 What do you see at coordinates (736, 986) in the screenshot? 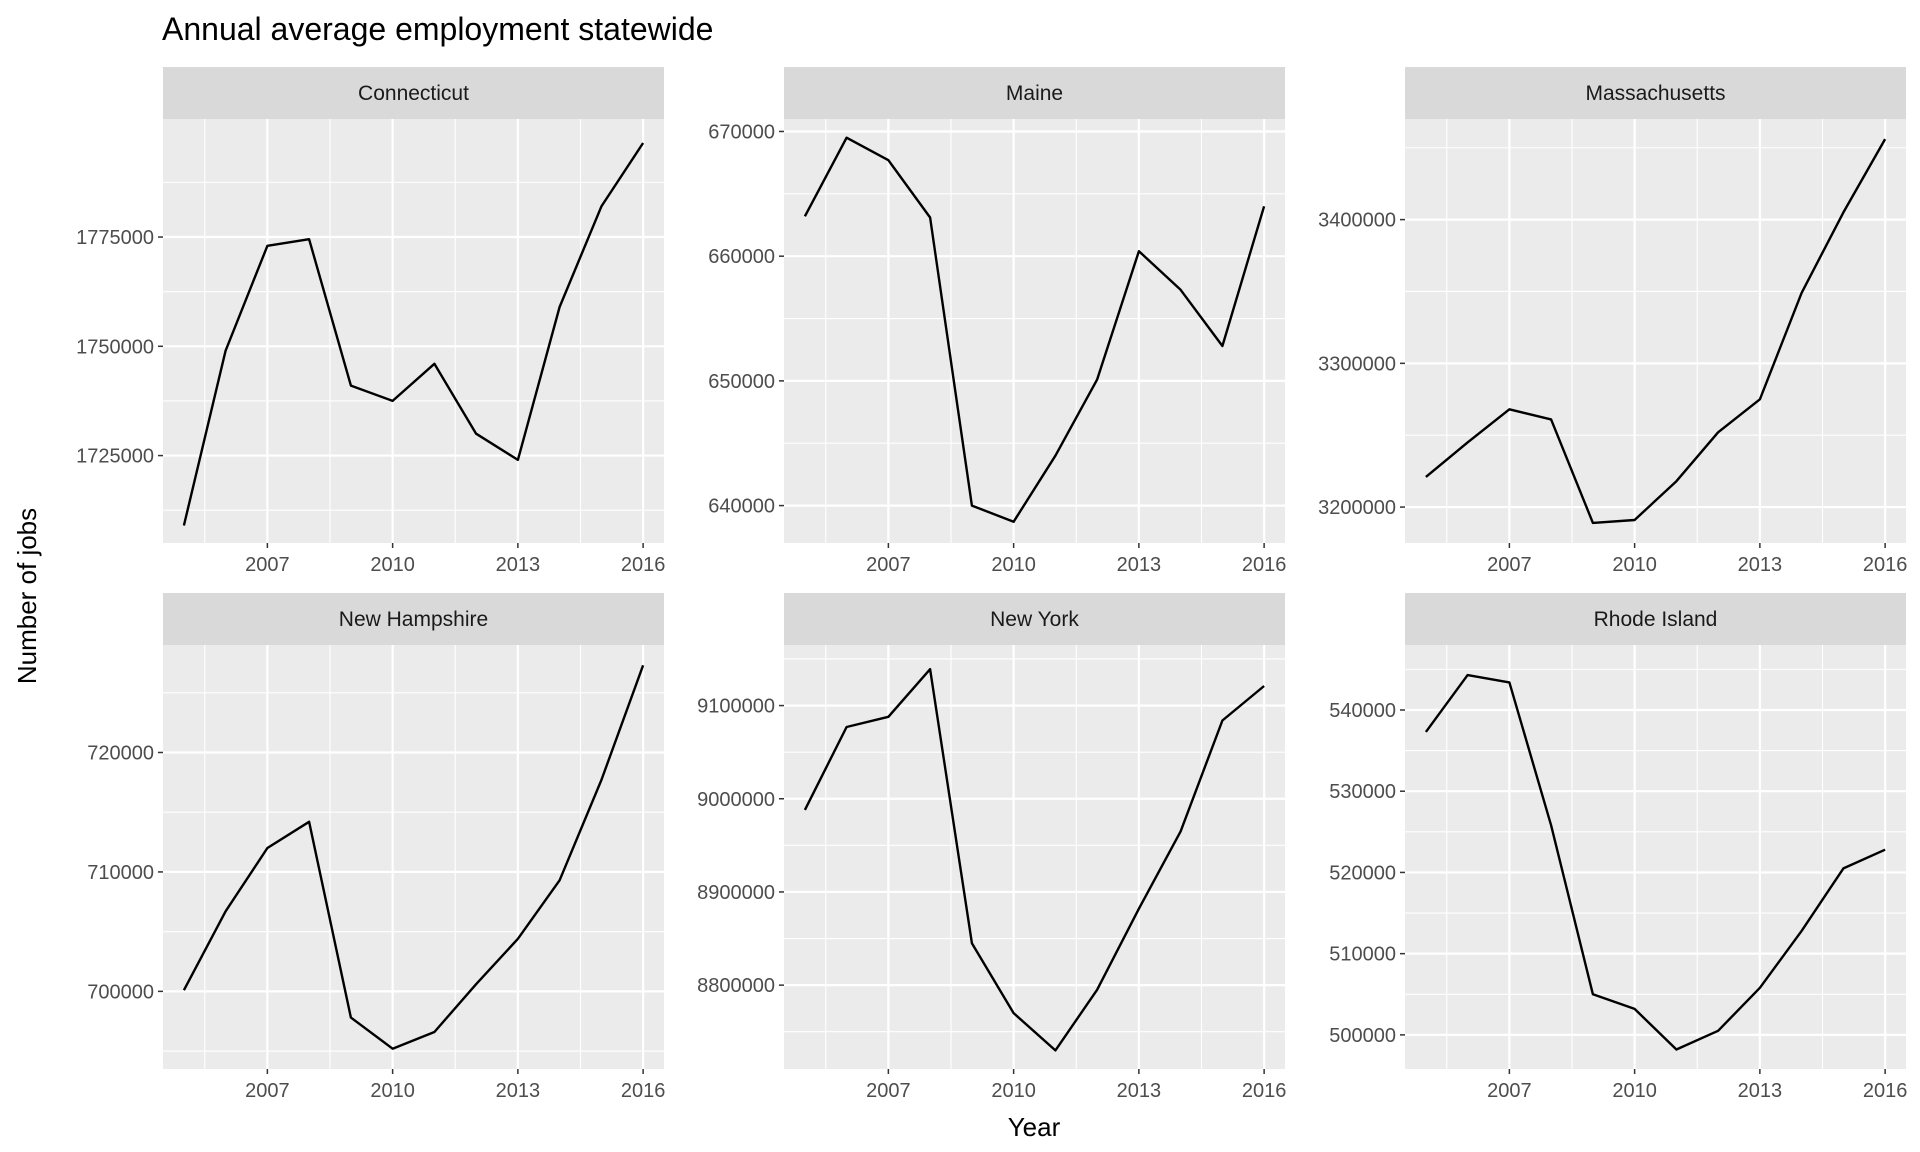
I see `y-tick-label: 8800000` at bounding box center [736, 986].